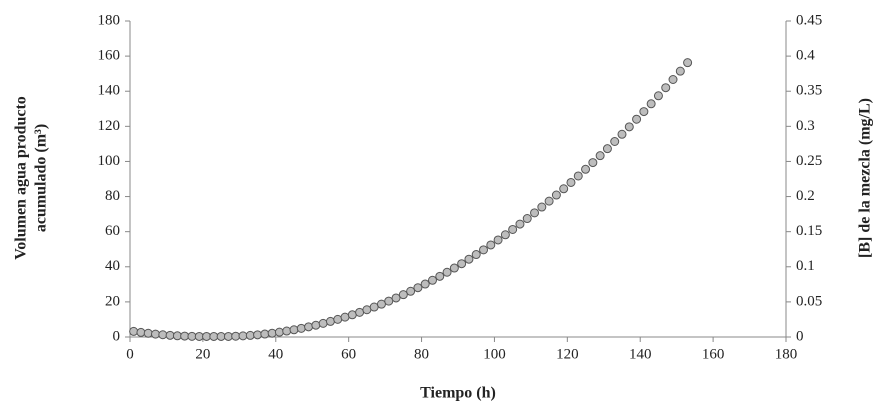  What do you see at coordinates (805, 126) in the screenshot?
I see `y2-tick-label: 0.3` at bounding box center [805, 126].